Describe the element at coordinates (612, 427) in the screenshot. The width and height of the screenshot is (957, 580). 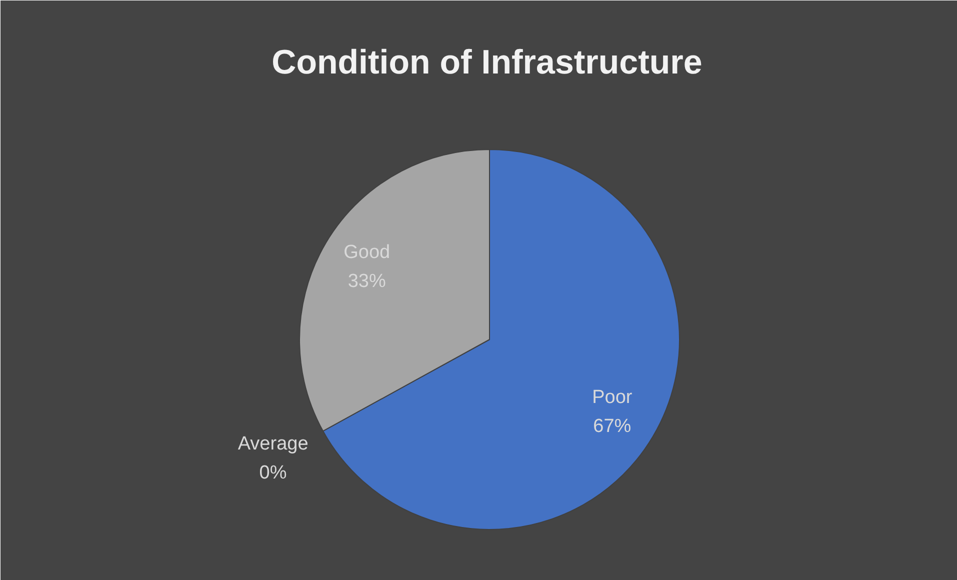
I see `data-label: 67%` at that location.